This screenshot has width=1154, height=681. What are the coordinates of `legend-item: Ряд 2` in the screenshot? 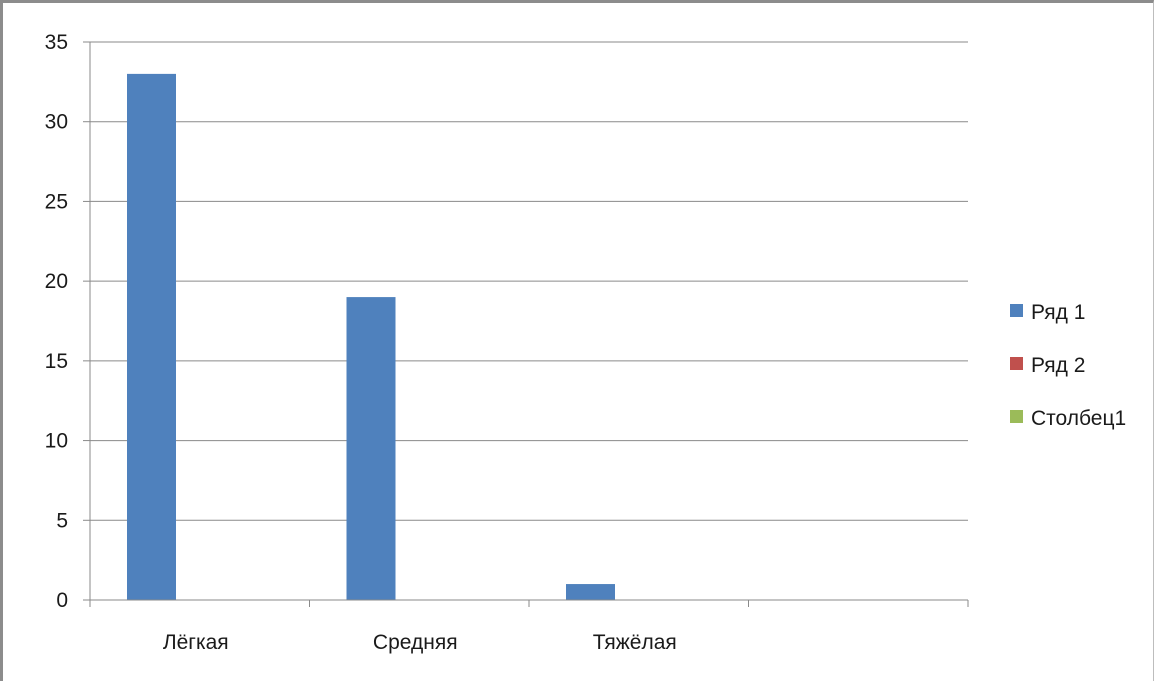 It's located at (1047, 365).